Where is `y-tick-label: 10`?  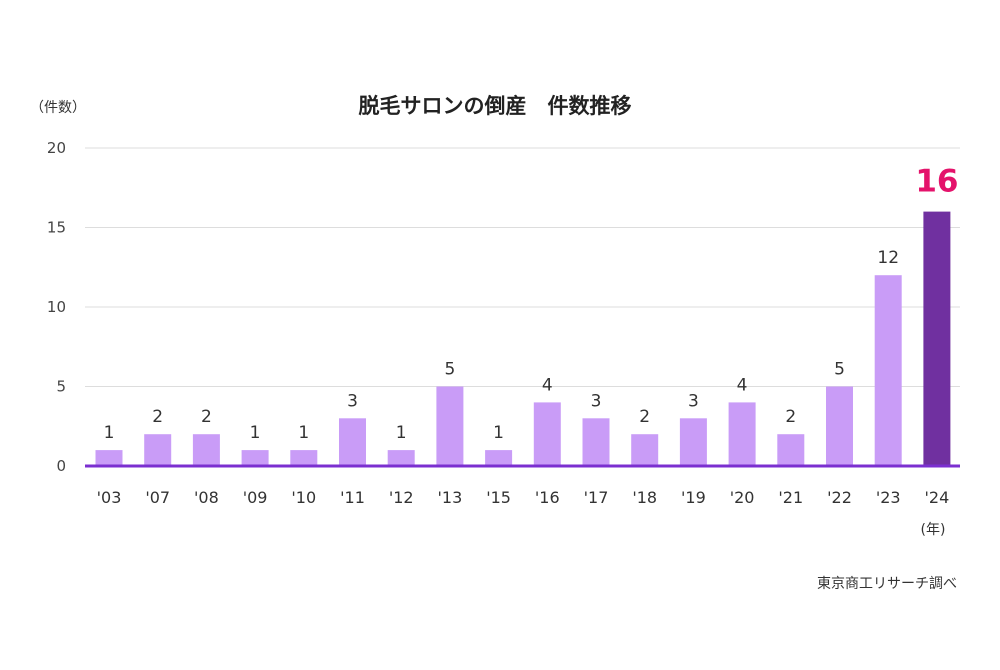
y-tick-label: 10 is located at coordinates (56, 307).